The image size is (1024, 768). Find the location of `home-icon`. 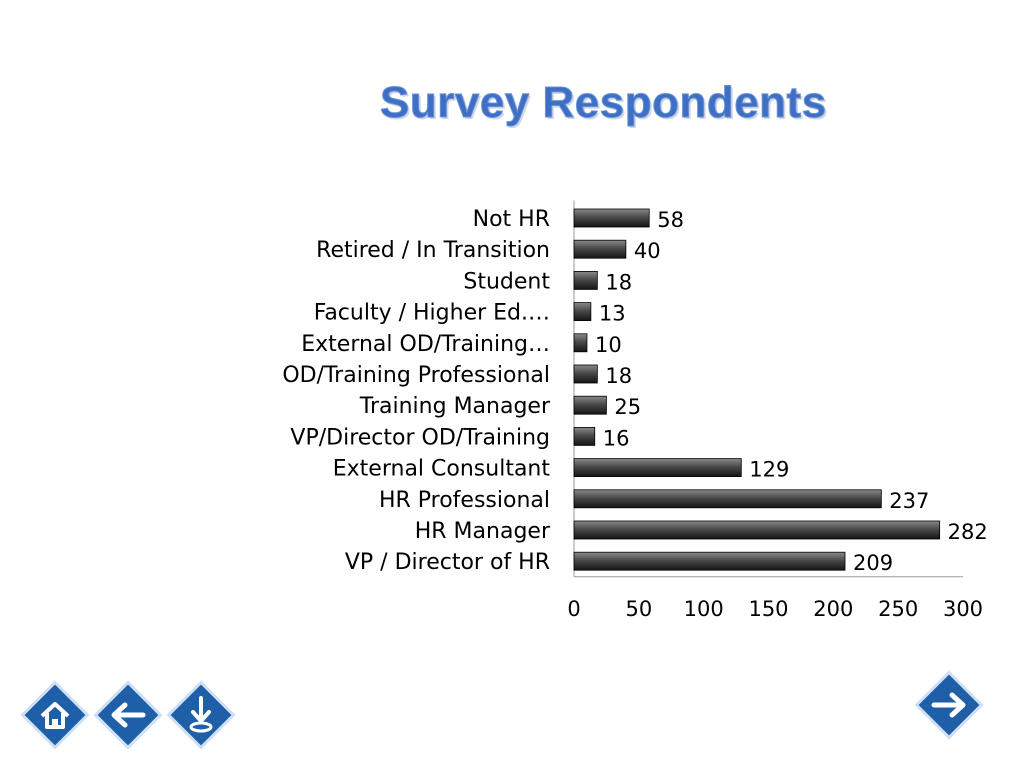

home-icon is located at coordinates (55, 715).